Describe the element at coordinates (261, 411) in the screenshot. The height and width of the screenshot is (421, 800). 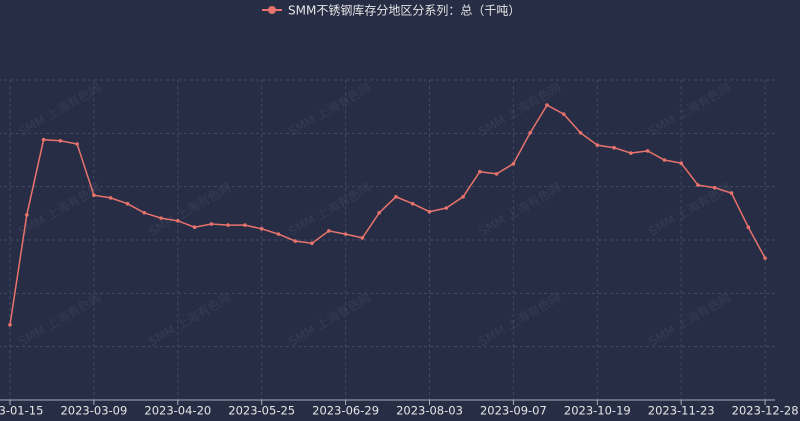
I see `x-tick-label: 2023-05-25` at that location.